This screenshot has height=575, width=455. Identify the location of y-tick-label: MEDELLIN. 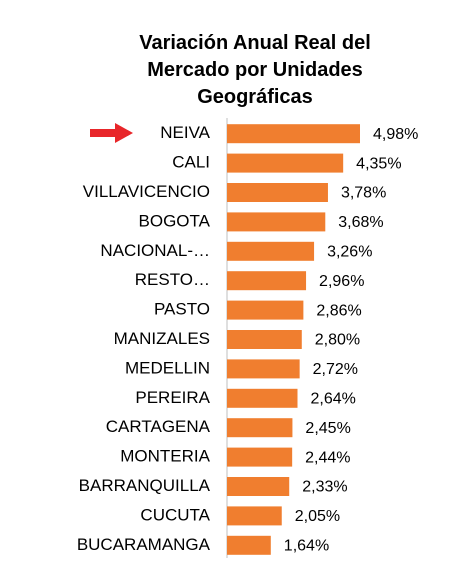
(167, 367).